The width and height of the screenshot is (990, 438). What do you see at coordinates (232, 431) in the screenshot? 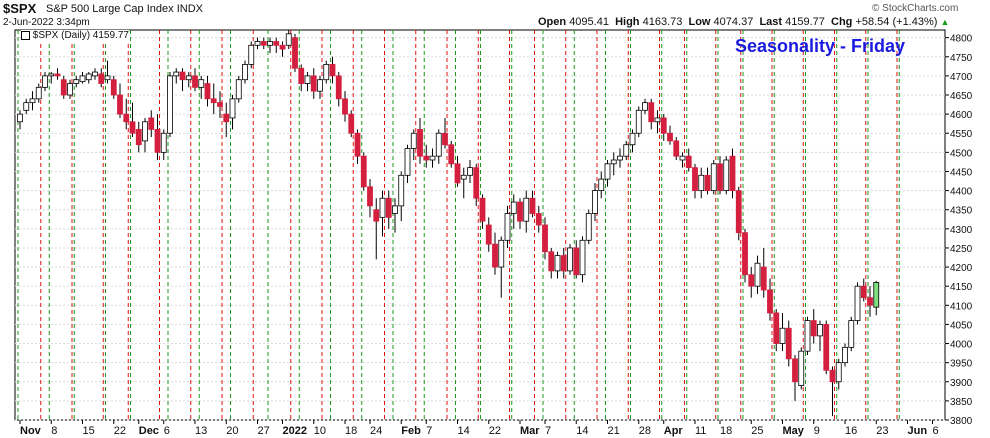
I see `x-tick-label: 20` at bounding box center [232, 431].